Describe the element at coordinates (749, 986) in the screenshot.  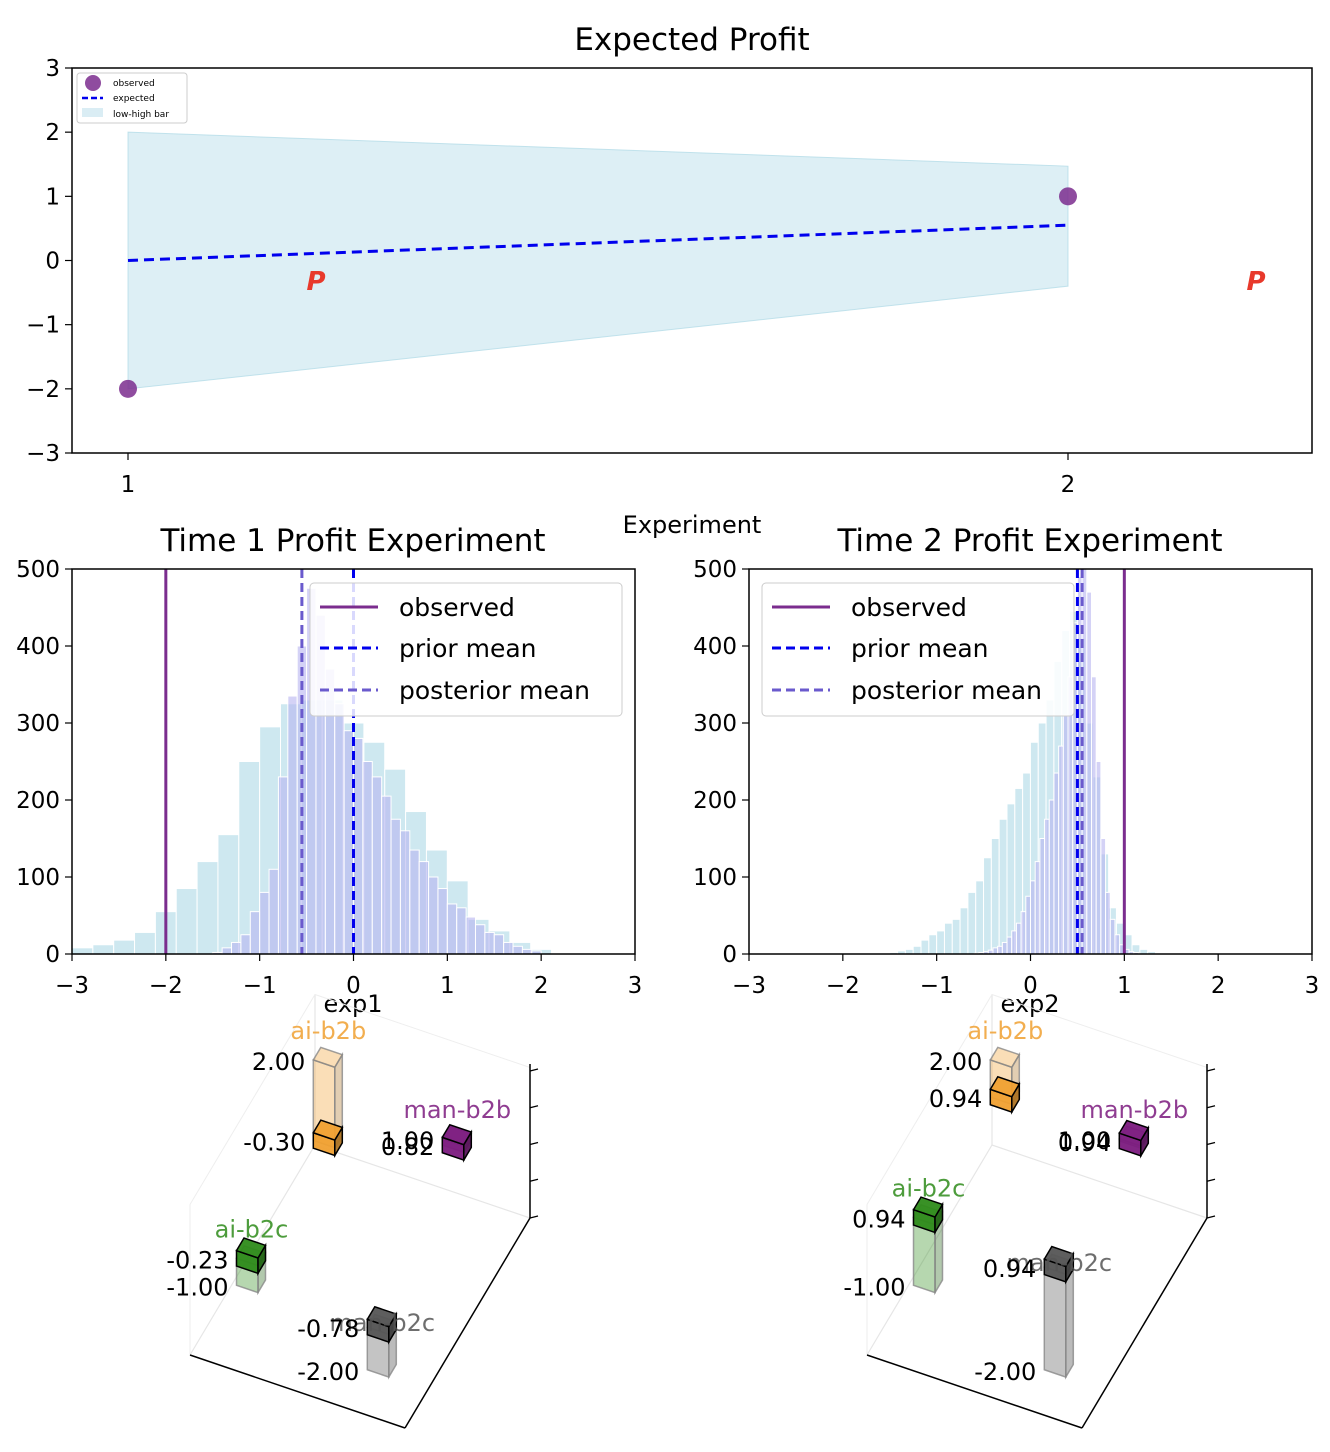
I see `x-tick-label: −3` at that location.